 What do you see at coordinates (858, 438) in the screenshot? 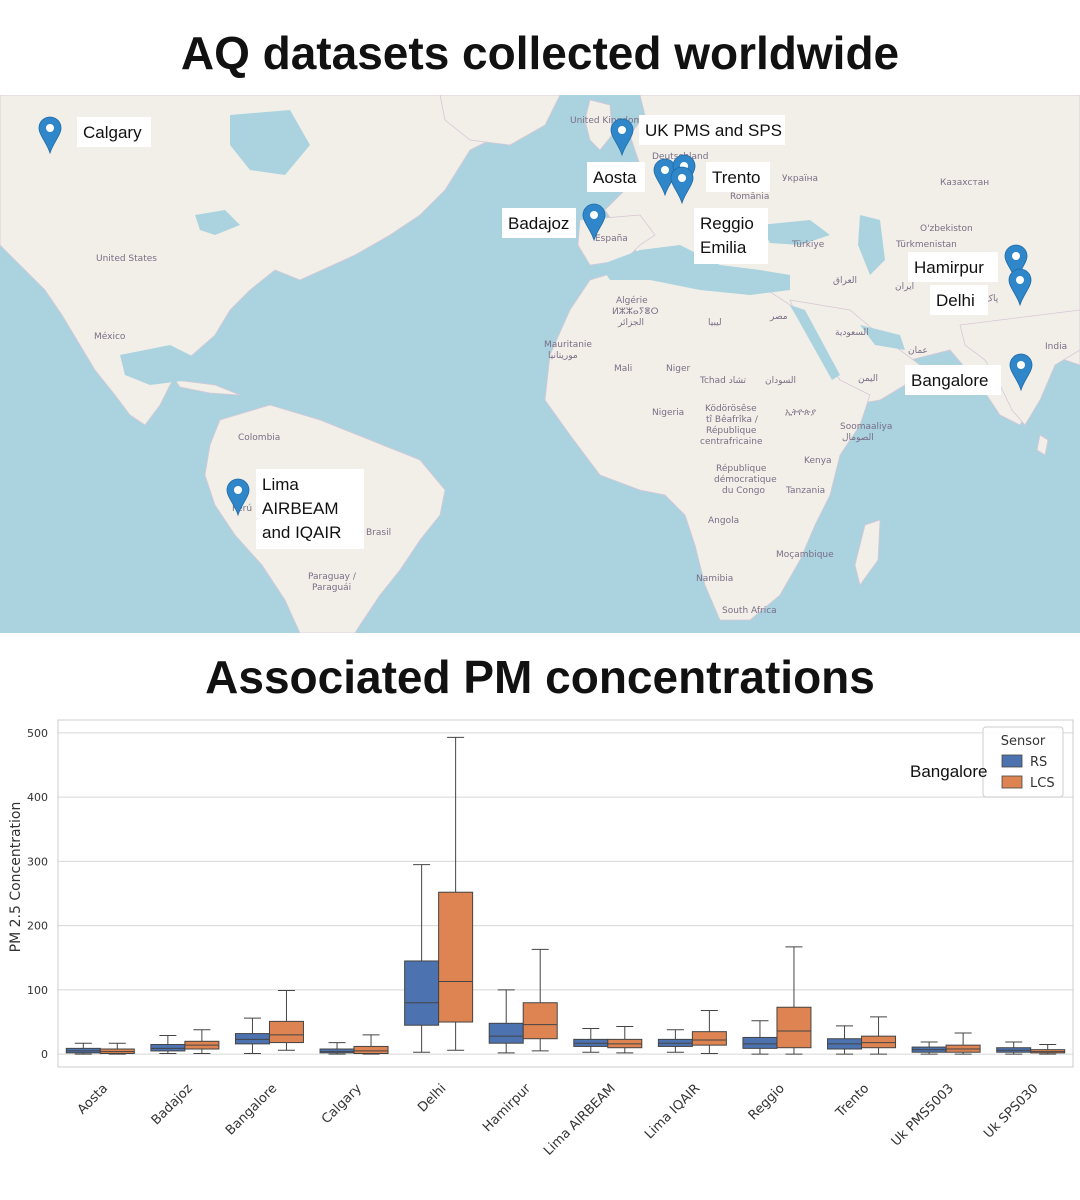
I see `map-label-somalia-arabic: الصومال` at bounding box center [858, 438].